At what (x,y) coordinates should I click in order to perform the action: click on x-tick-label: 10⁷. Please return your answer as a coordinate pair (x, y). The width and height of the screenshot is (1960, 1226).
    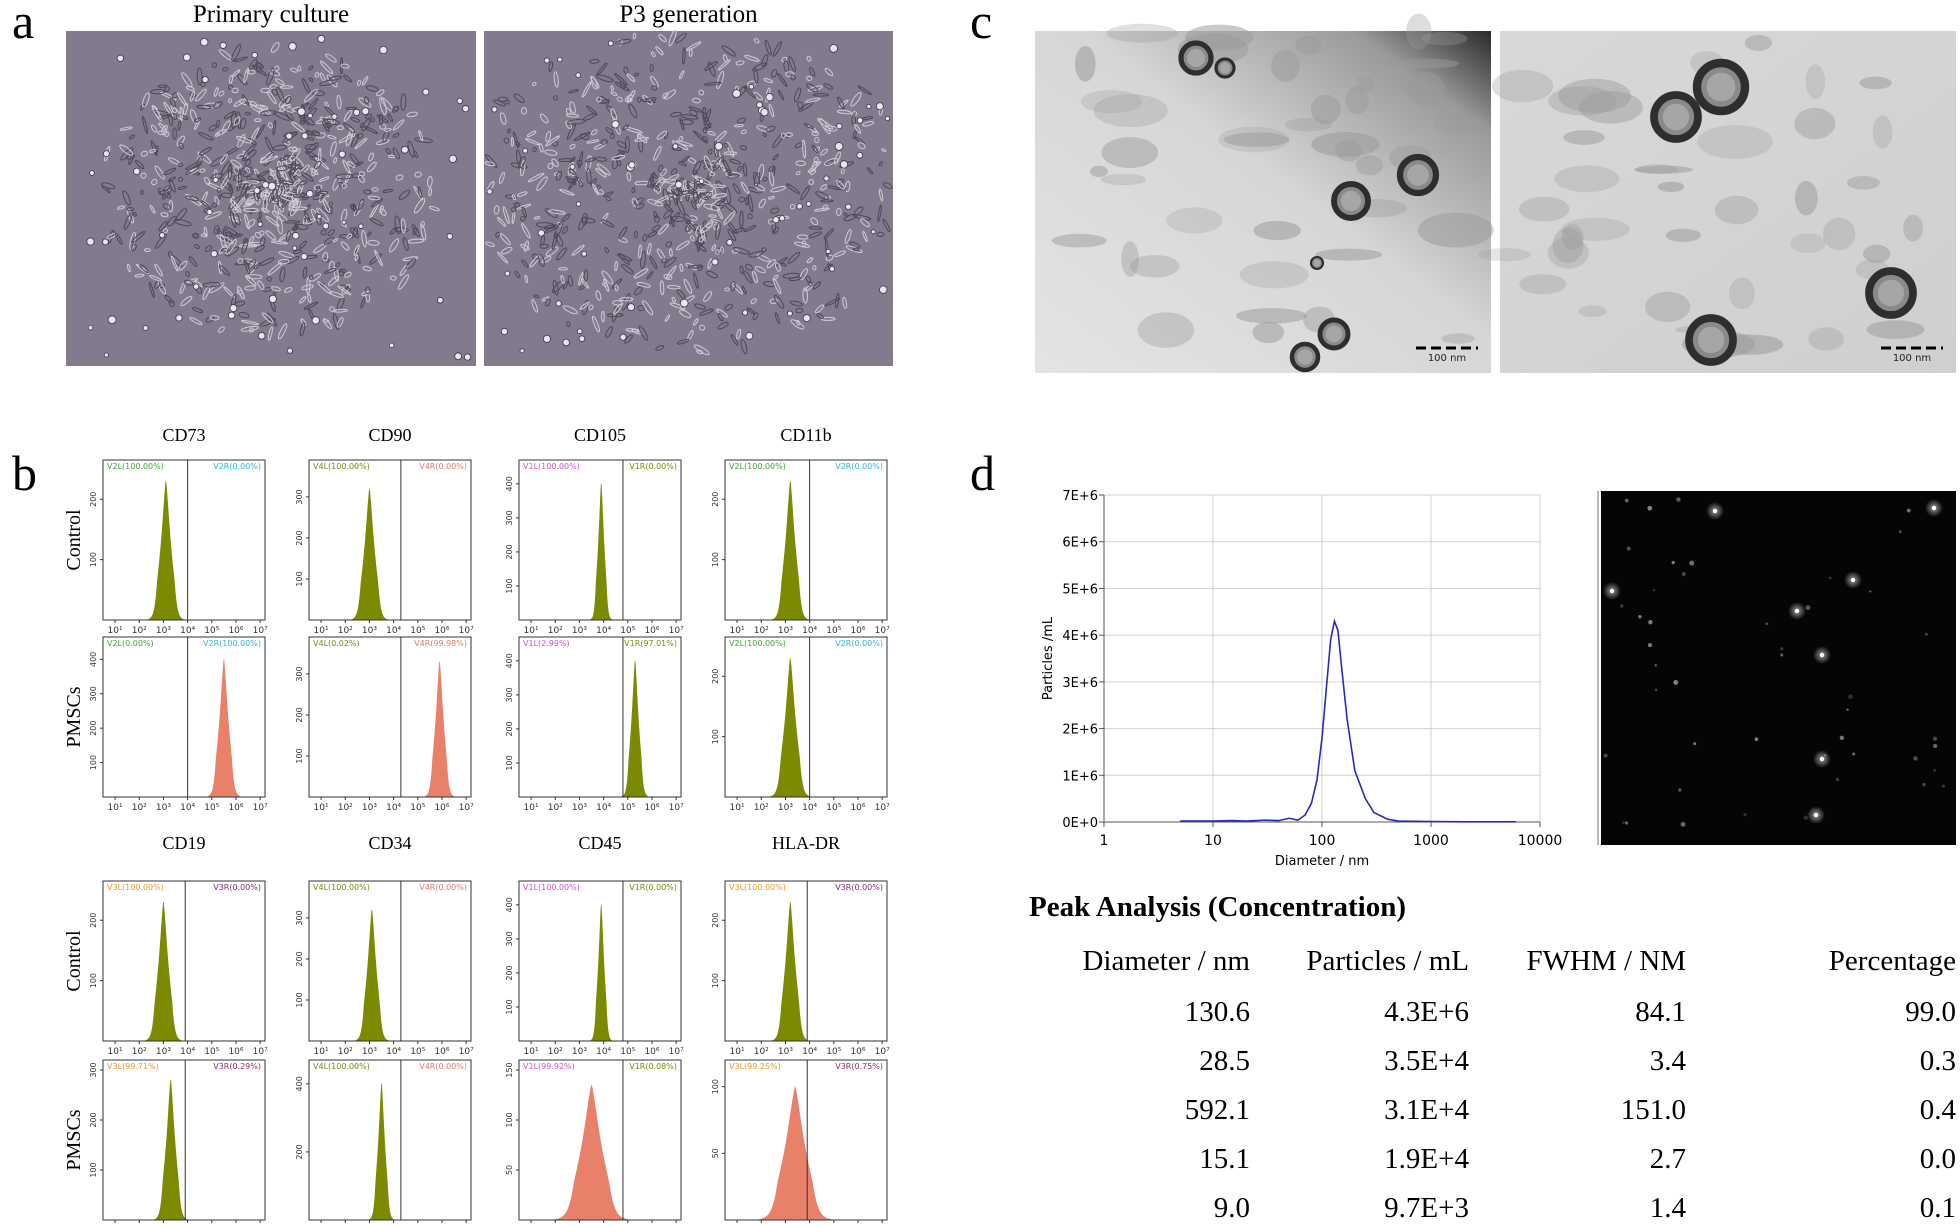
    Looking at the image, I should click on (466, 1052).